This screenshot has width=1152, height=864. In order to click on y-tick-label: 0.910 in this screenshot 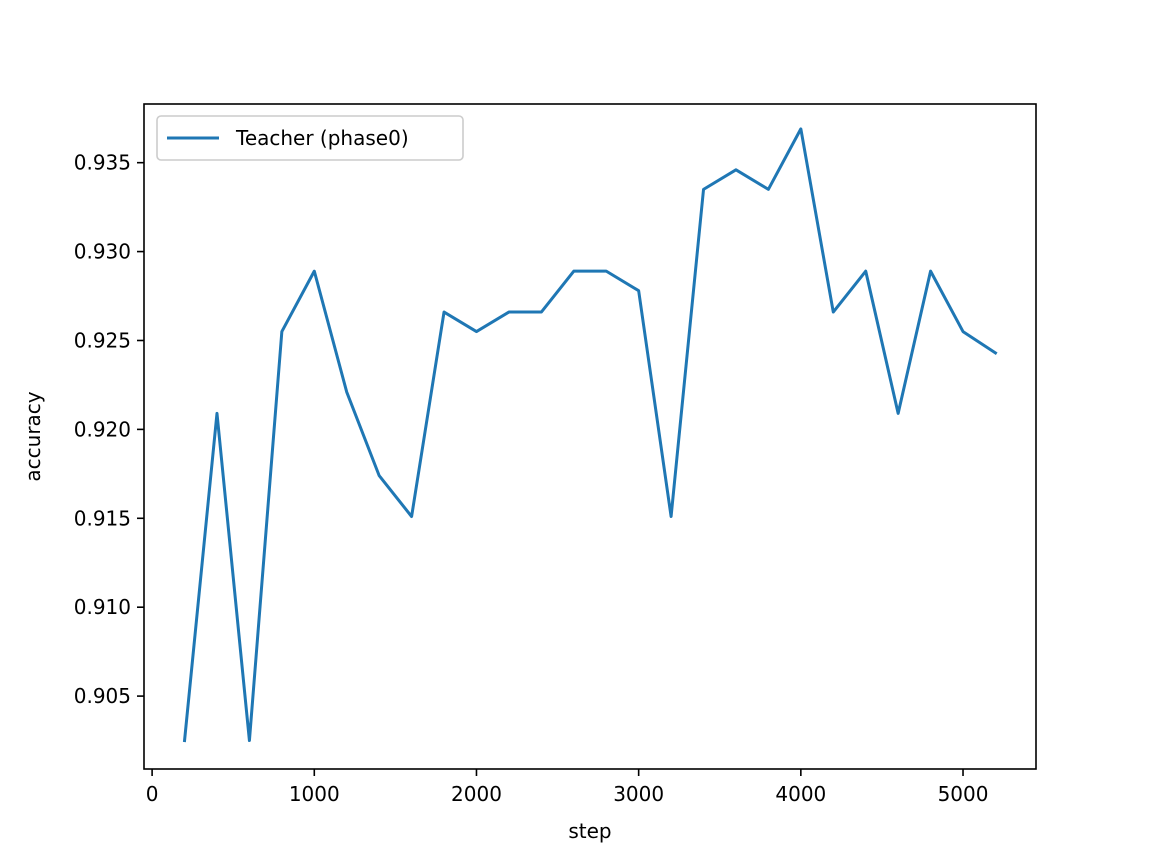, I will do `click(102, 607)`.